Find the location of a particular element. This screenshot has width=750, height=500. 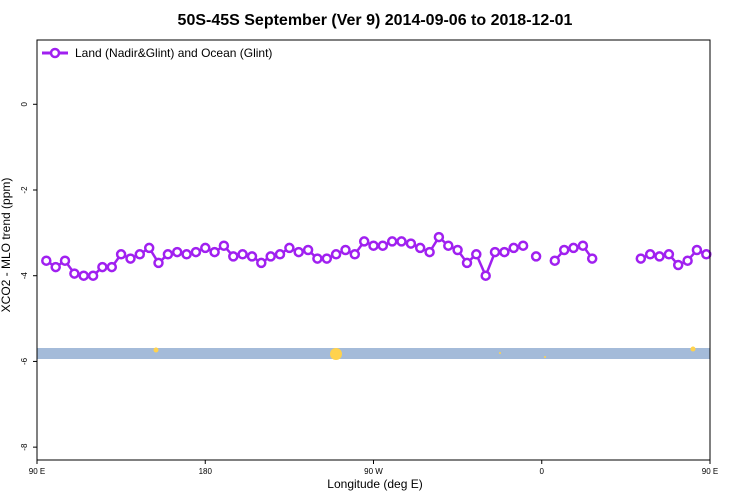

latitude-band is located at coordinates (373, 353).